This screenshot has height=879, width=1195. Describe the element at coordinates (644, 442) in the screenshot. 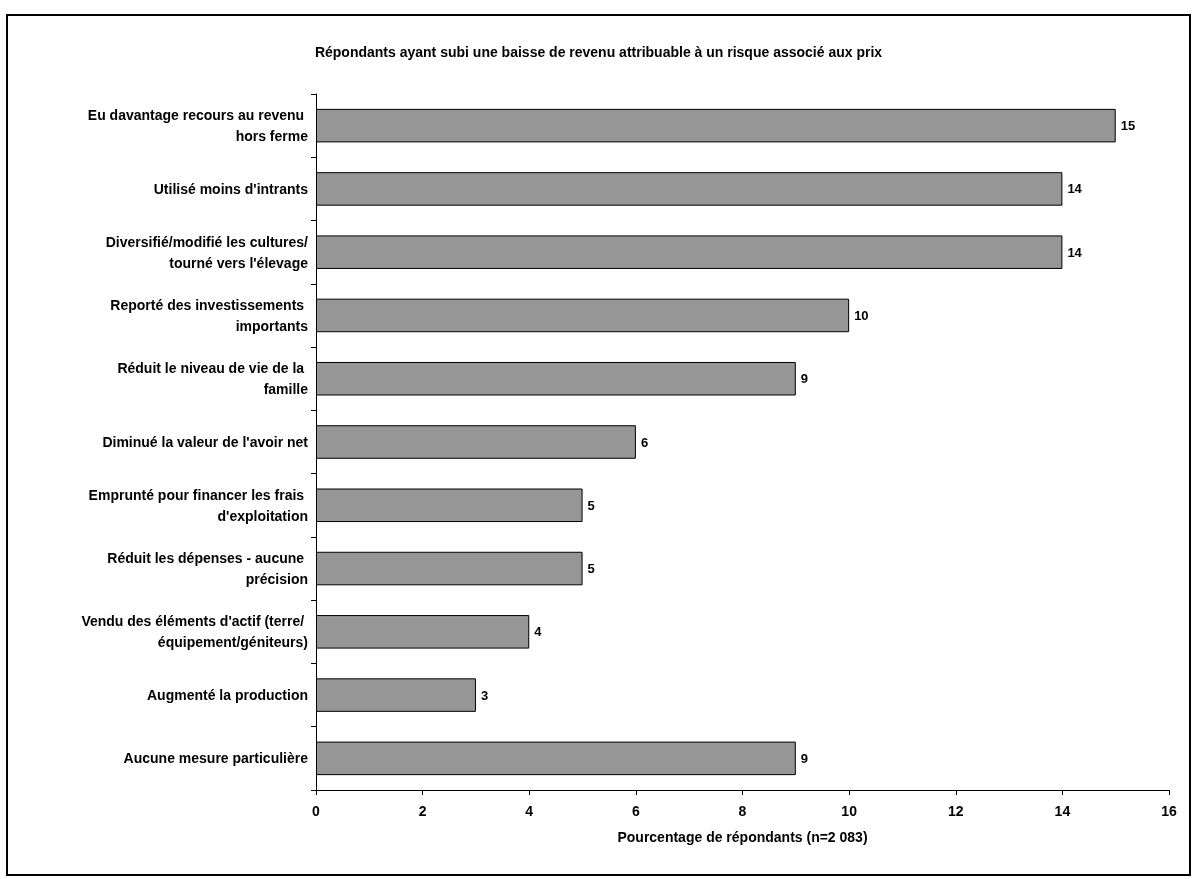

I see `data-label: 6` at that location.